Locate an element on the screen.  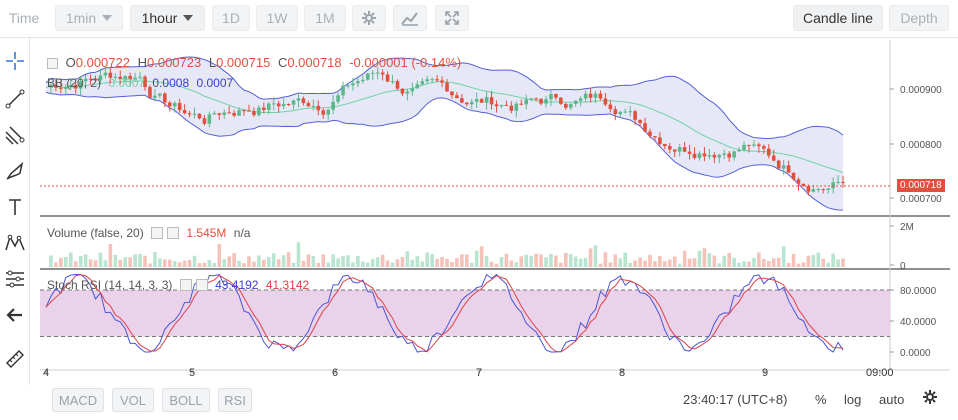
brush-icon is located at coordinates (15, 170).